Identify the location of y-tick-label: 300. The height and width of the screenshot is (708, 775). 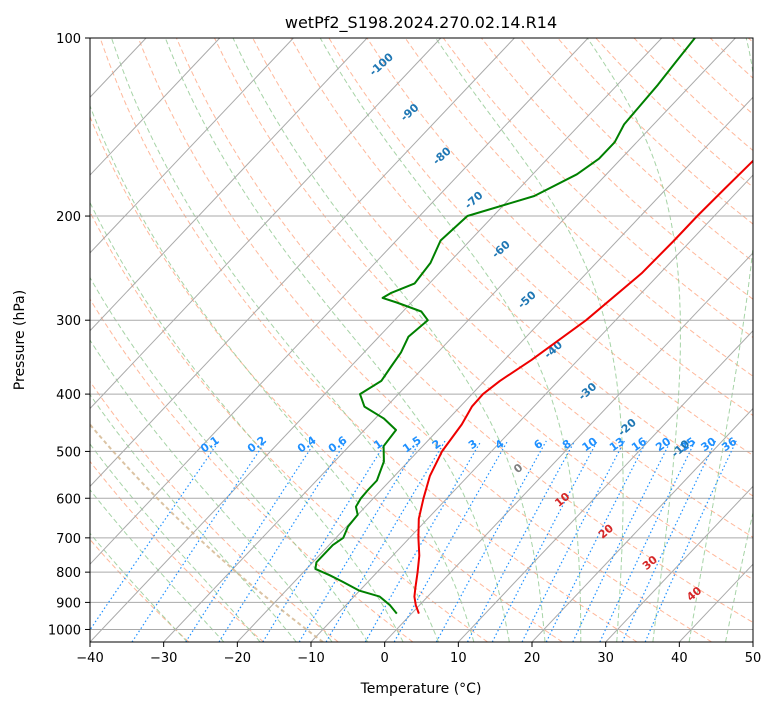
(68, 321).